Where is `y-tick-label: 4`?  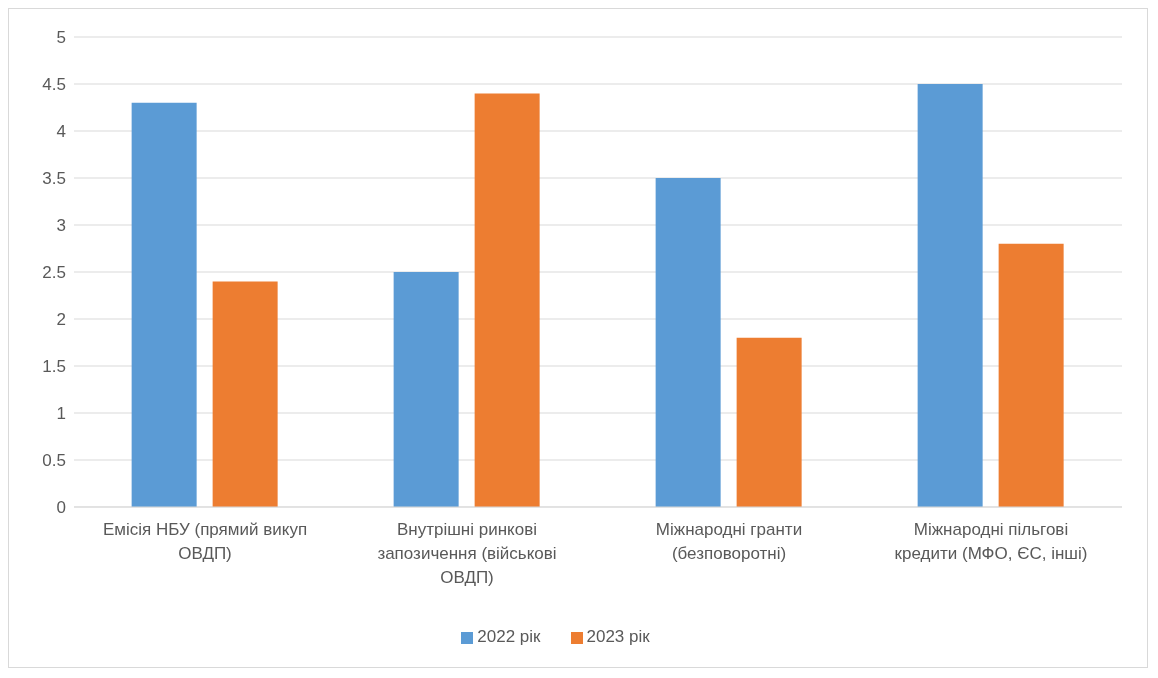 y-tick-label: 4 is located at coordinates (61, 132).